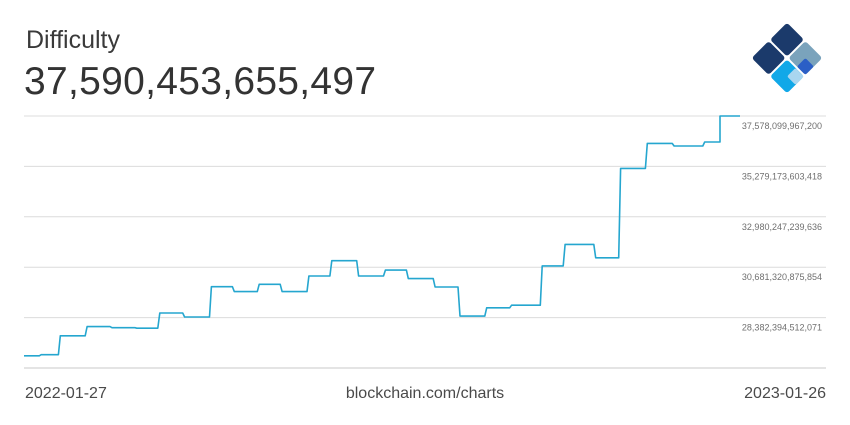  I want to click on source-link: blockchain.com/charts, so click(425, 393).